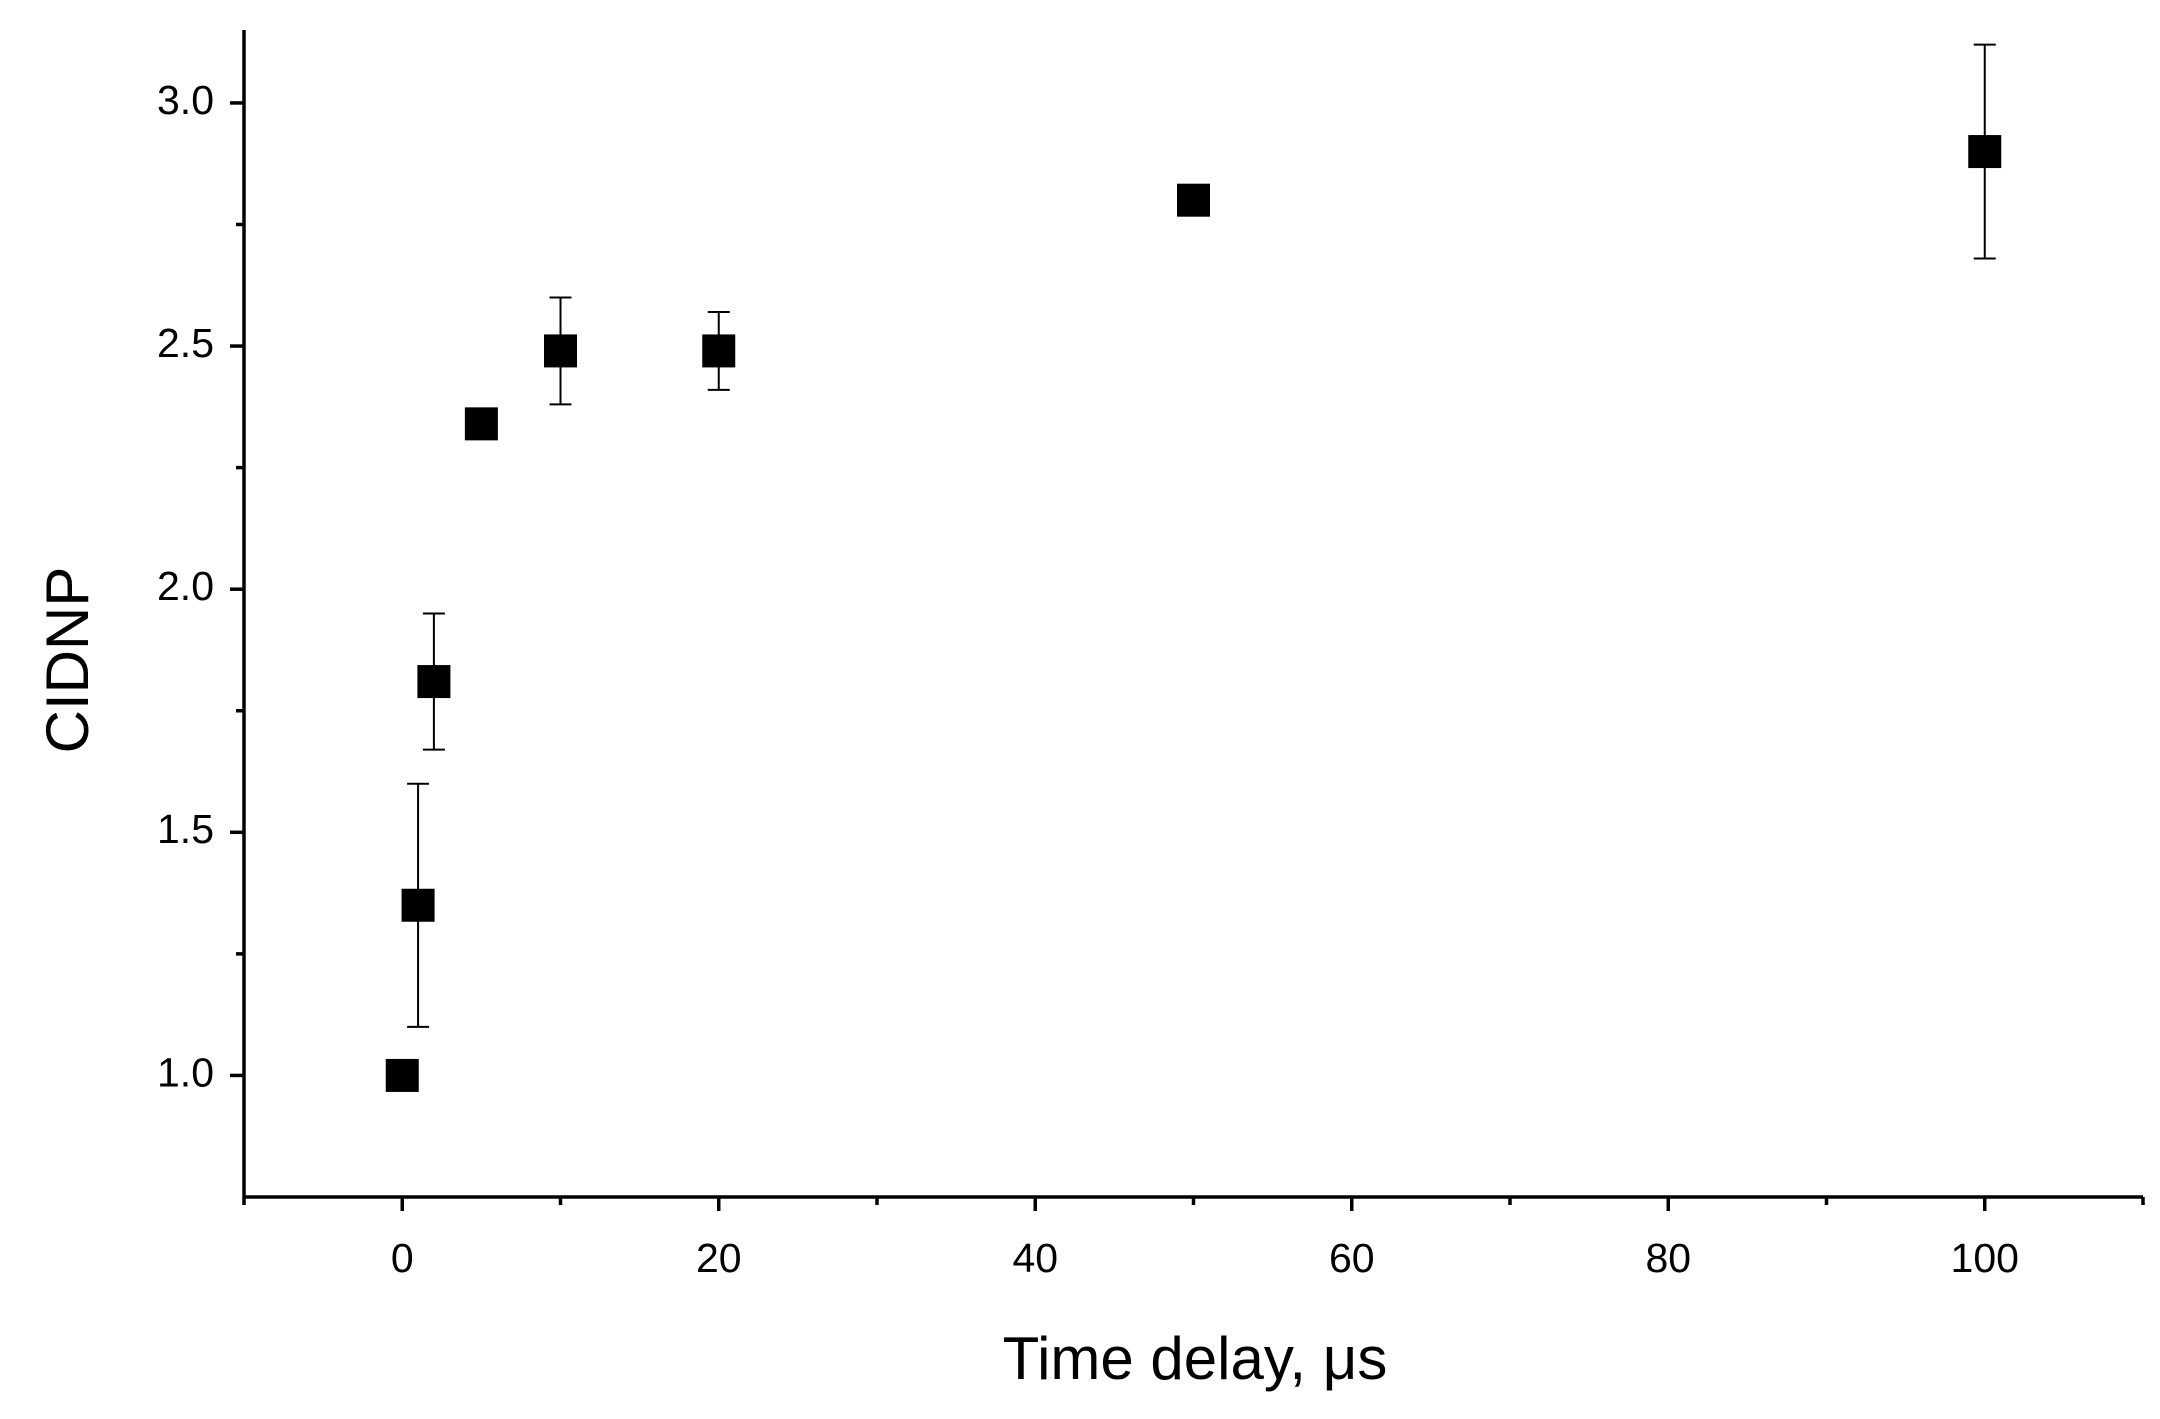 The height and width of the screenshot is (1419, 2160). I want to click on x-tick-label: 60, so click(1352, 1258).